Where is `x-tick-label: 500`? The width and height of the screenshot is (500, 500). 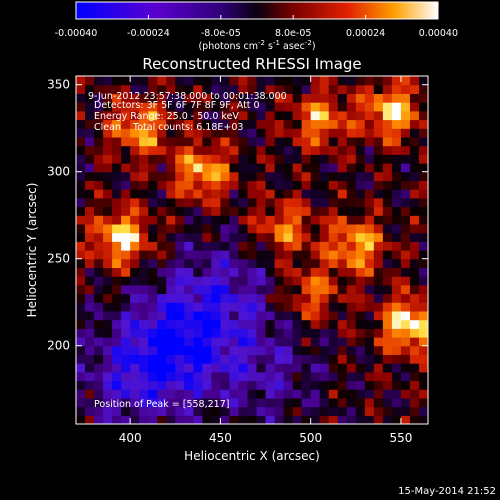
x-tick-label: 500 is located at coordinates (310, 438).